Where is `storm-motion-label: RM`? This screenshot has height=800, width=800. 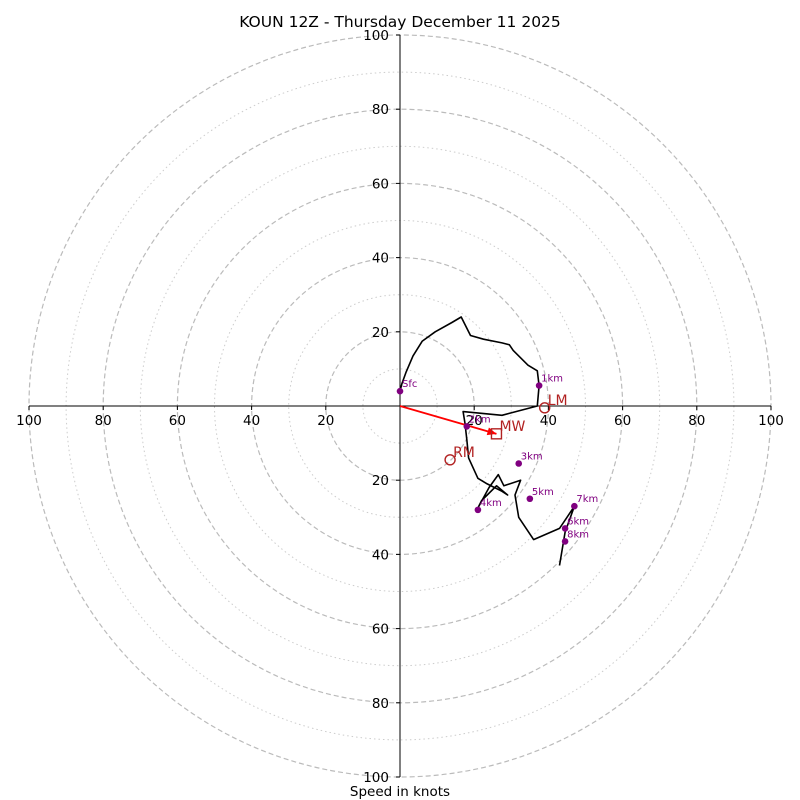
storm-motion-label: RM is located at coordinates (464, 453).